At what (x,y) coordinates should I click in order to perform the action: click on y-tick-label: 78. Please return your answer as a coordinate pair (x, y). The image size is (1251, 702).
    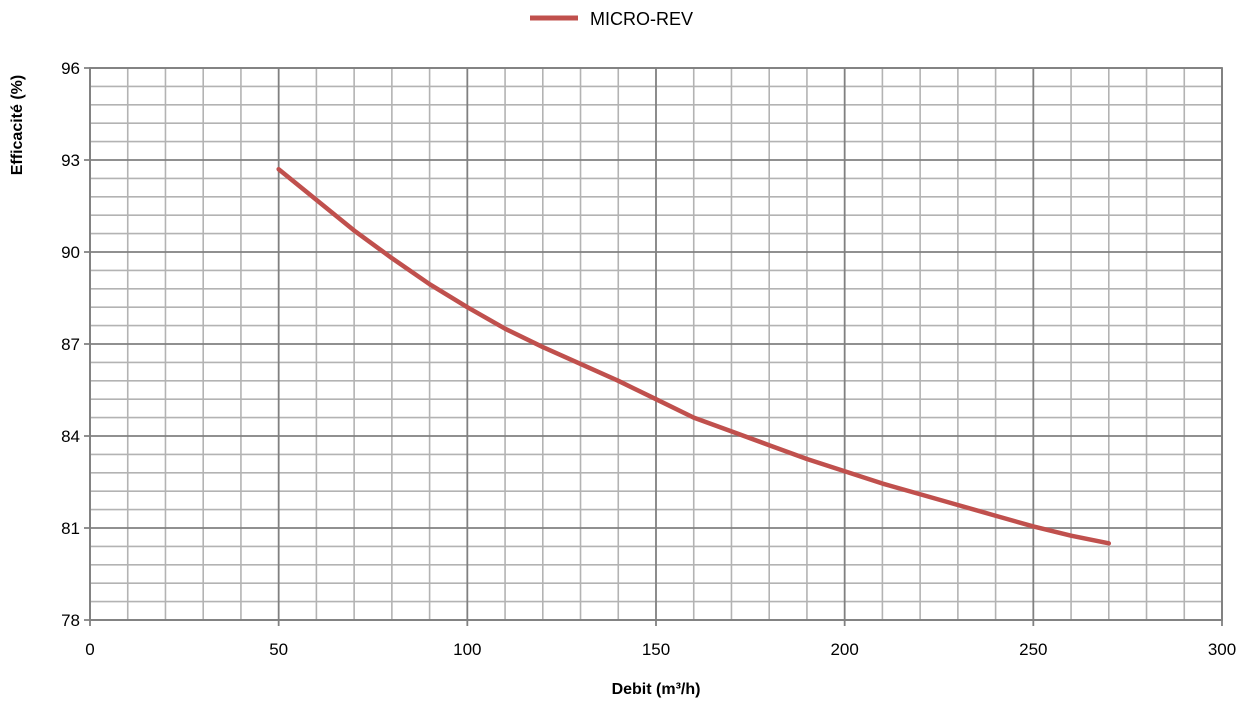
    Looking at the image, I should click on (70, 620).